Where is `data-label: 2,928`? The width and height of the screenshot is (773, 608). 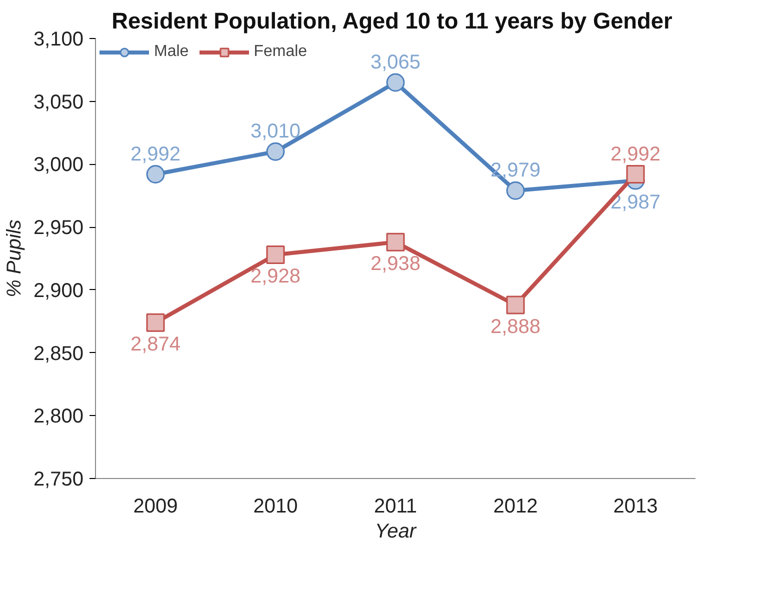
data-label: 2,928 is located at coordinates (275, 277).